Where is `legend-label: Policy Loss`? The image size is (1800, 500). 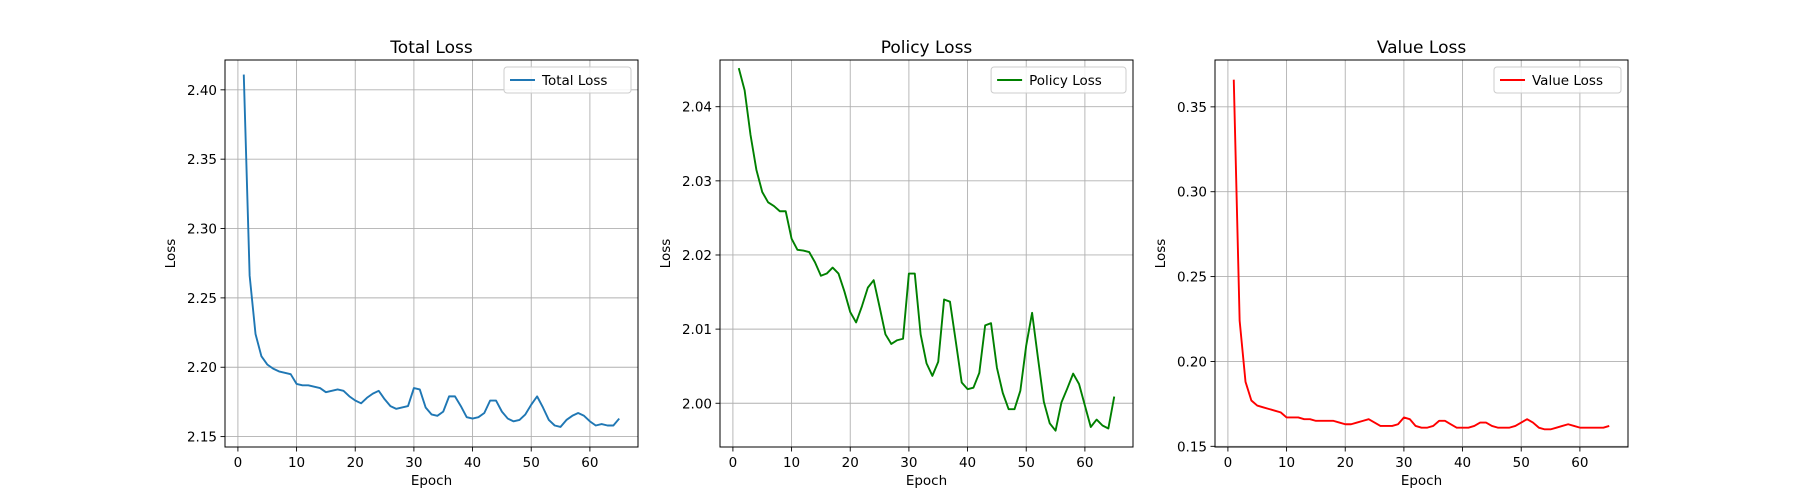 legend-label: Policy Loss is located at coordinates (1065, 81).